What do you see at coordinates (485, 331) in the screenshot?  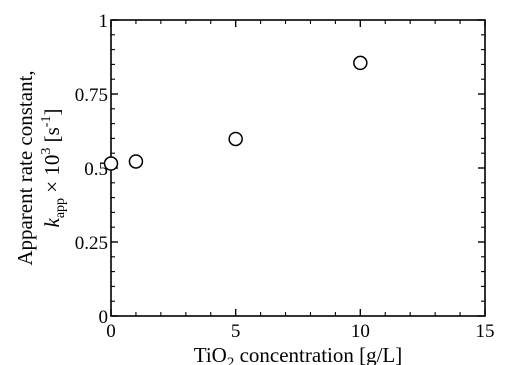 I see `x-tick-label: 15` at bounding box center [485, 331].